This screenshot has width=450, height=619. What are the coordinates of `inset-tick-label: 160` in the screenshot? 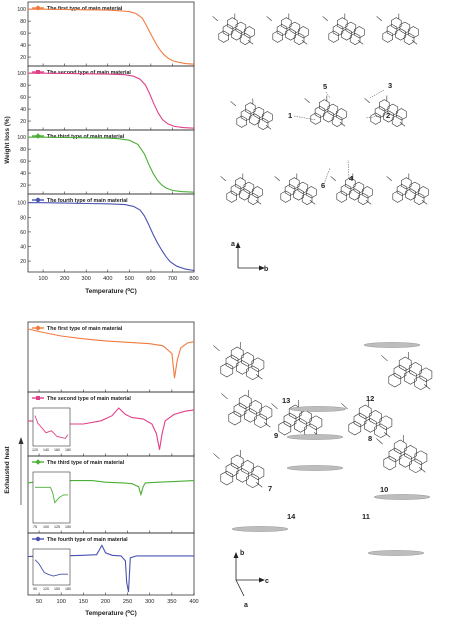 It's located at (57, 450).